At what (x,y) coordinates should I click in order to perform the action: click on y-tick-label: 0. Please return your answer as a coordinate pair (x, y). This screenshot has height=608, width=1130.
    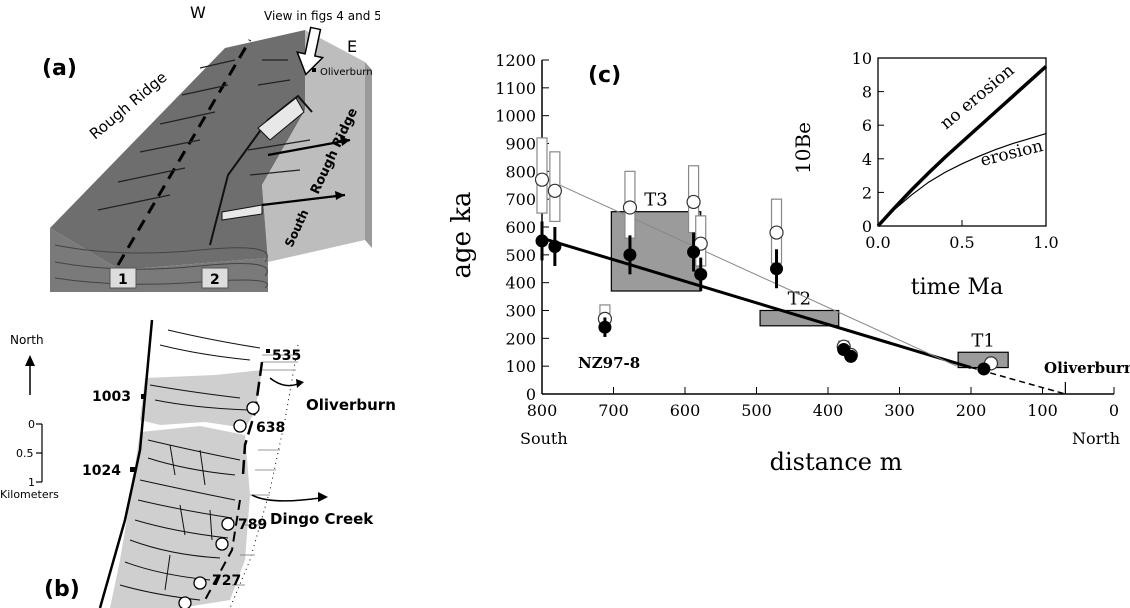
    Looking at the image, I should click on (531, 394).